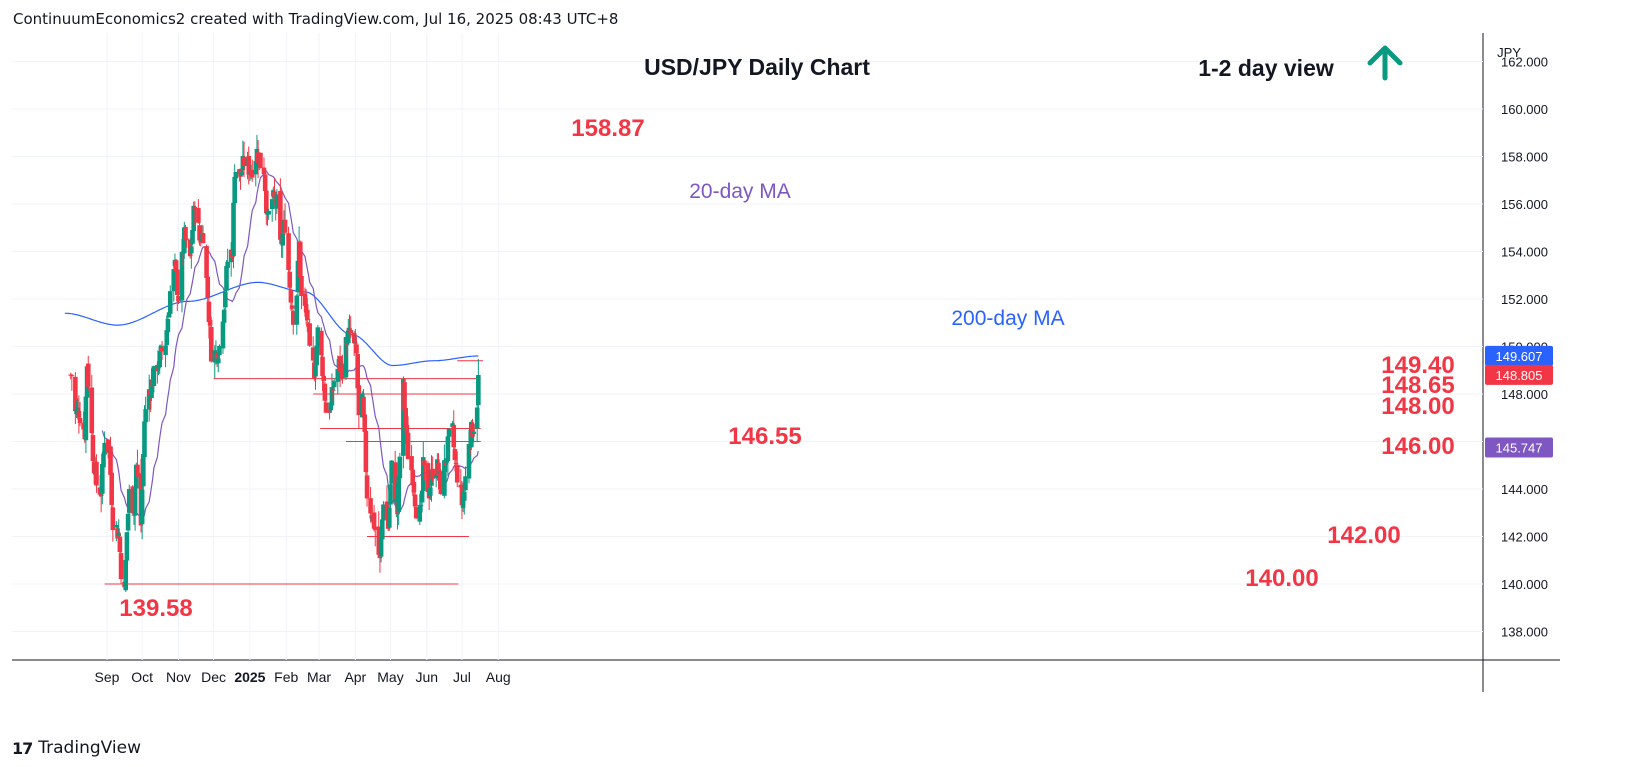 This screenshot has width=1634, height=767. What do you see at coordinates (1524, 204) in the screenshot?
I see `y-tick-label: 156.000` at bounding box center [1524, 204].